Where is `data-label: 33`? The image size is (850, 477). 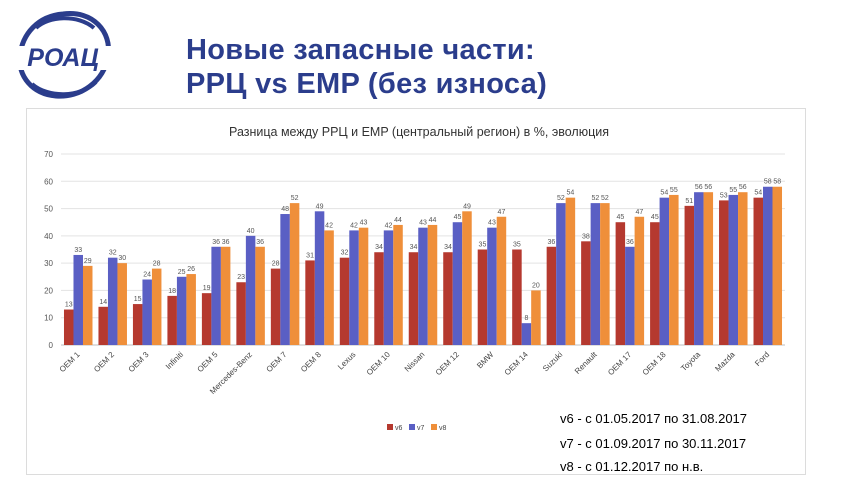
data-label: 33 is located at coordinates (78, 250).